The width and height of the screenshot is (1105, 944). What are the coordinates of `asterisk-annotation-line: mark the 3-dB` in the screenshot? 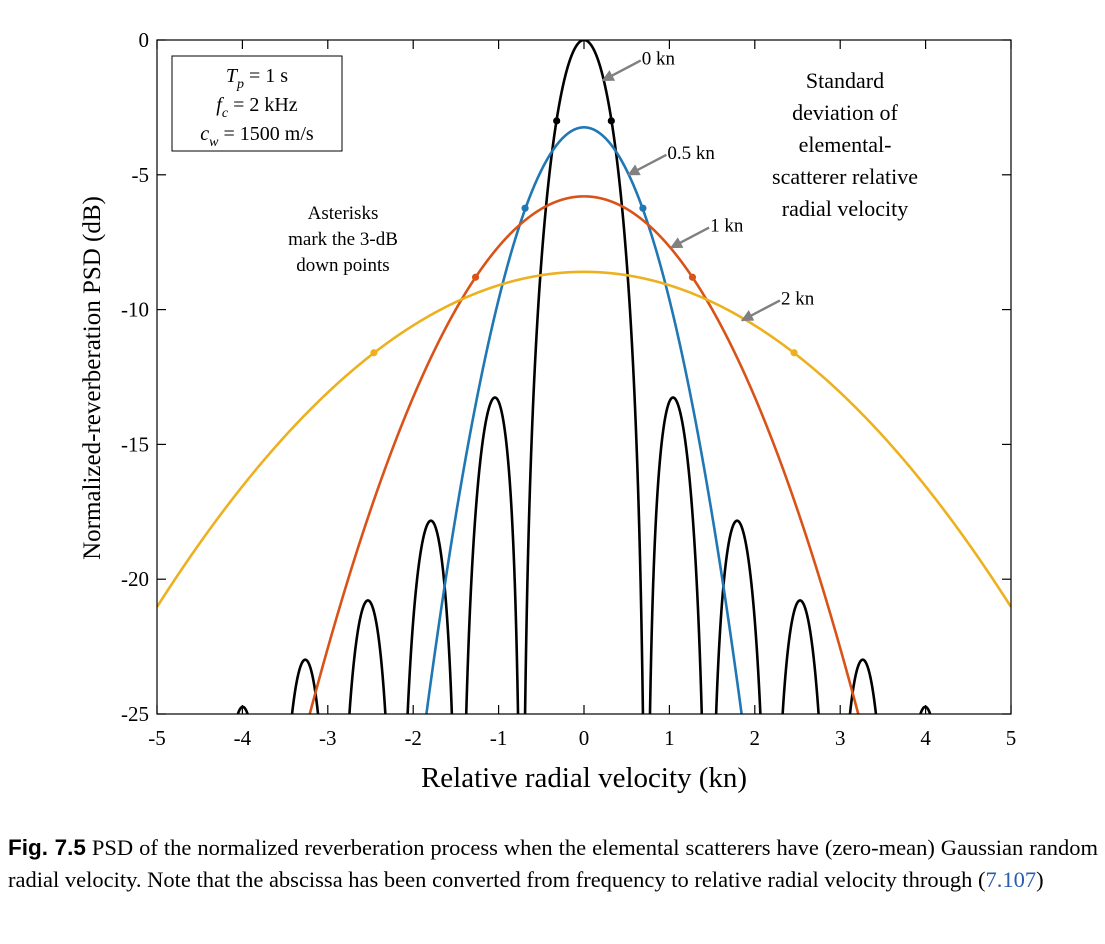 It's located at (343, 239).